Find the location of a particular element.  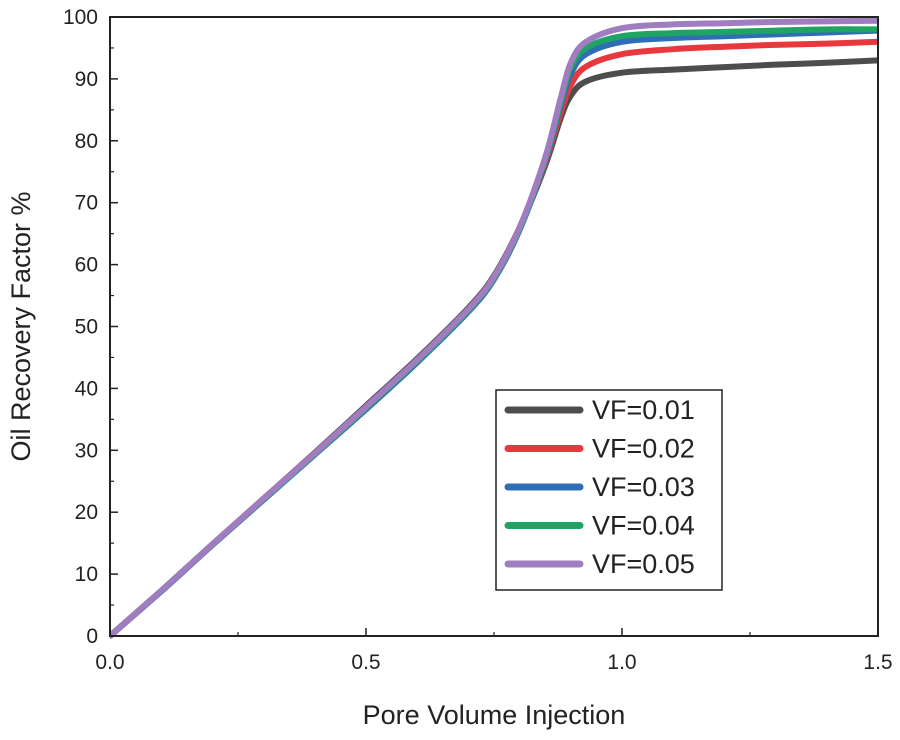

y-tick-label: 10 is located at coordinates (86, 574).